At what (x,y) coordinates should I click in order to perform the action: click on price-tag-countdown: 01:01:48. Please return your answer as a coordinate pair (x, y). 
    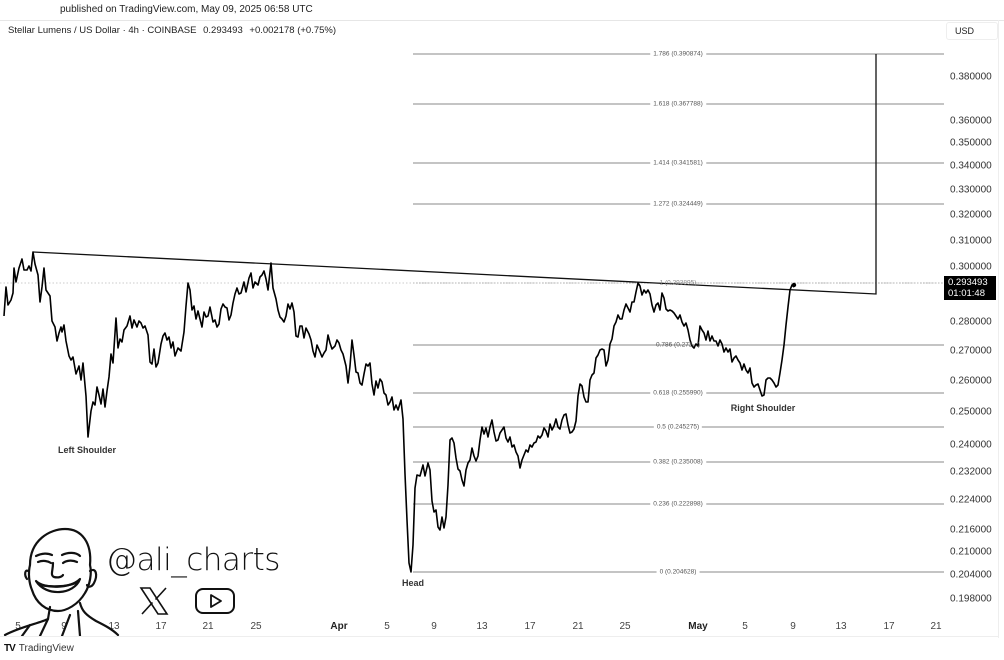
    Looking at the image, I should click on (966, 293).